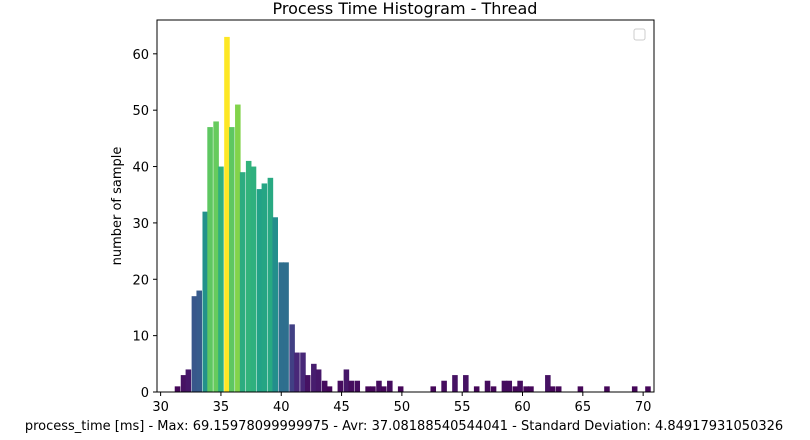 Image resolution: width=810 pixels, height=440 pixels. Describe the element at coordinates (402, 407) in the screenshot. I see `x-tick-label: 50` at that location.